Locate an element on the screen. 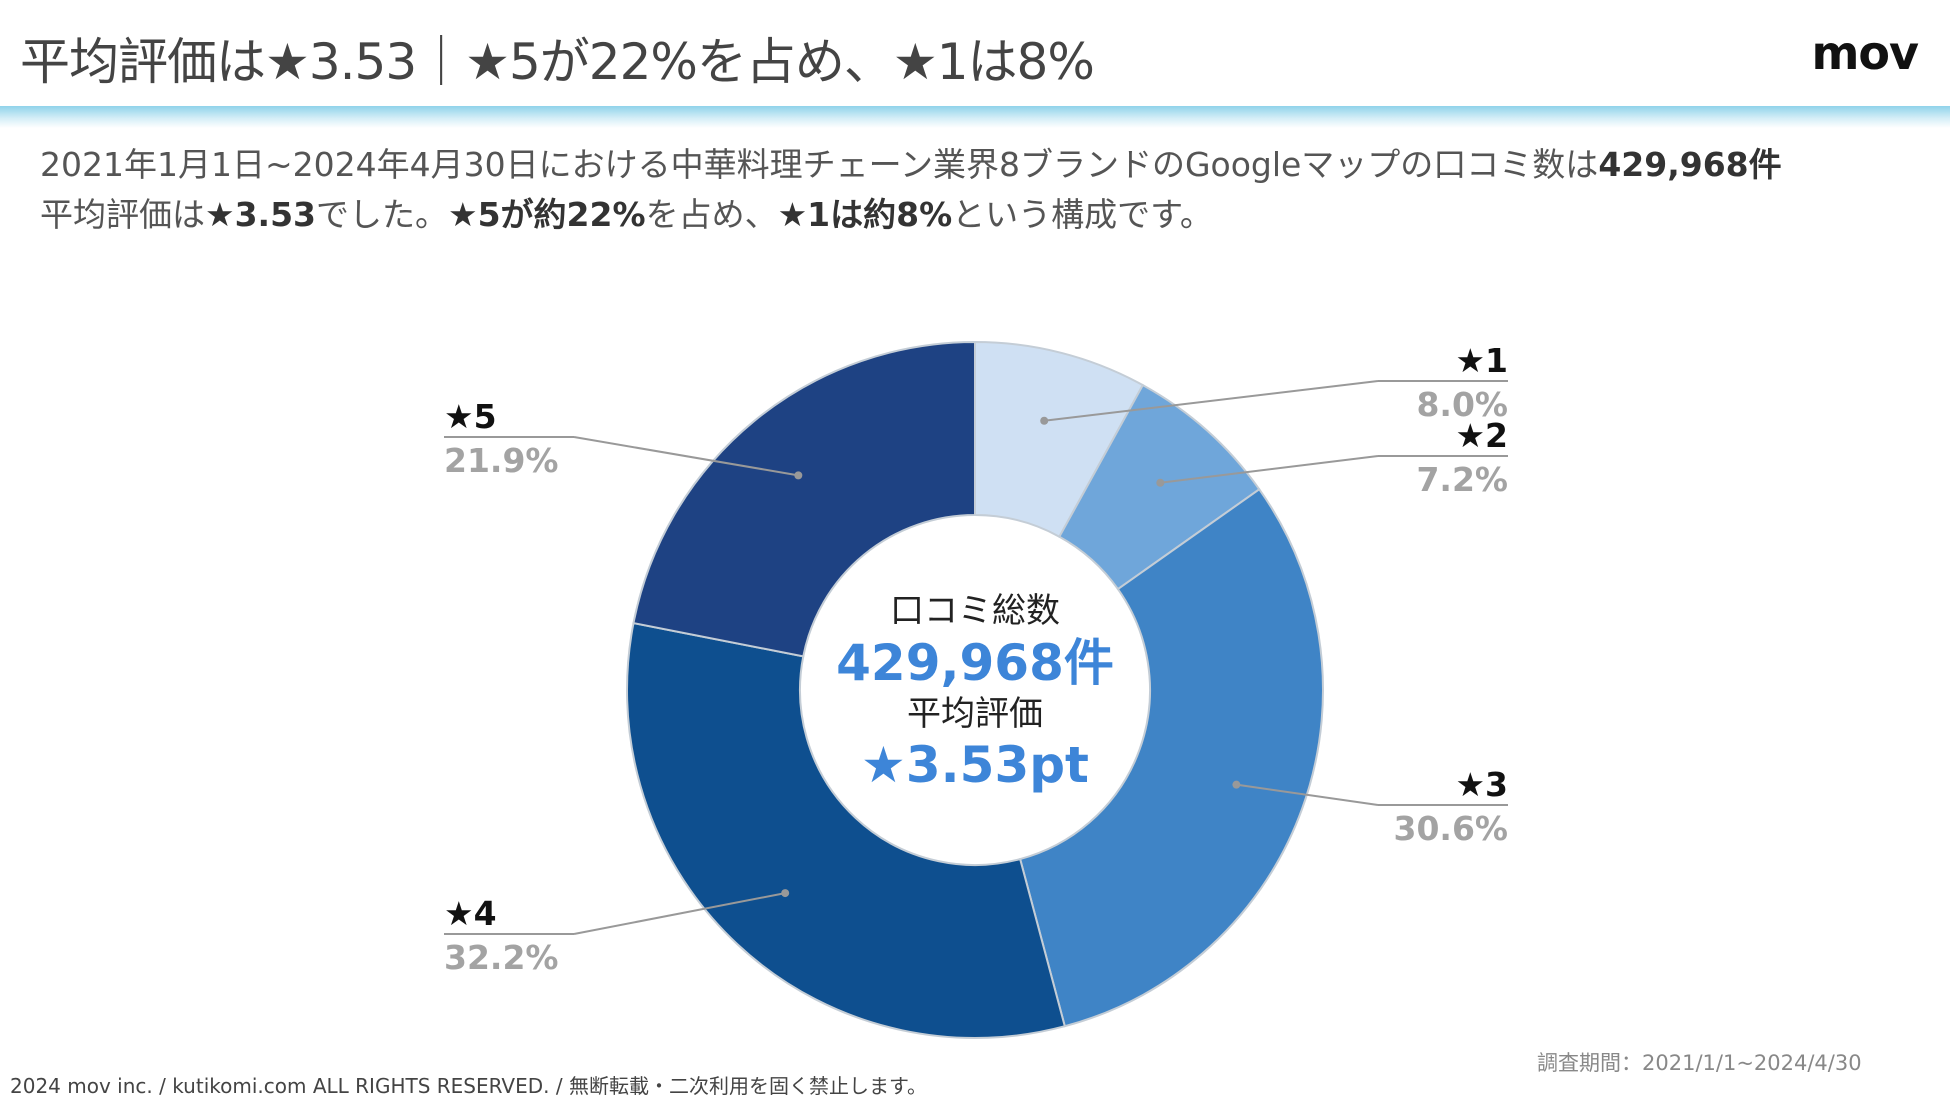 The image size is (1950, 1099). leader-connector-star2 is located at coordinates (1269, 469).